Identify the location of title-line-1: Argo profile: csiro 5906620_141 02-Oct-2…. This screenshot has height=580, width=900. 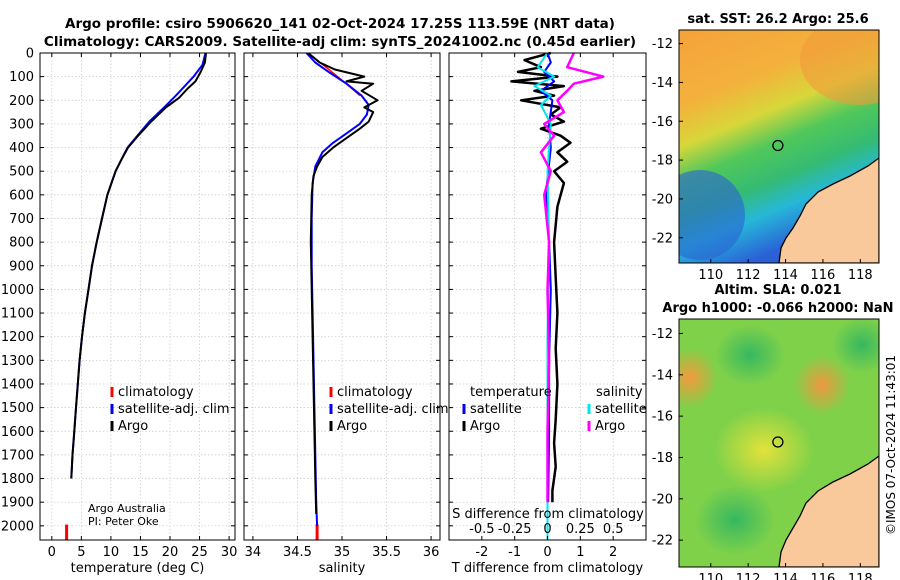
(340, 24).